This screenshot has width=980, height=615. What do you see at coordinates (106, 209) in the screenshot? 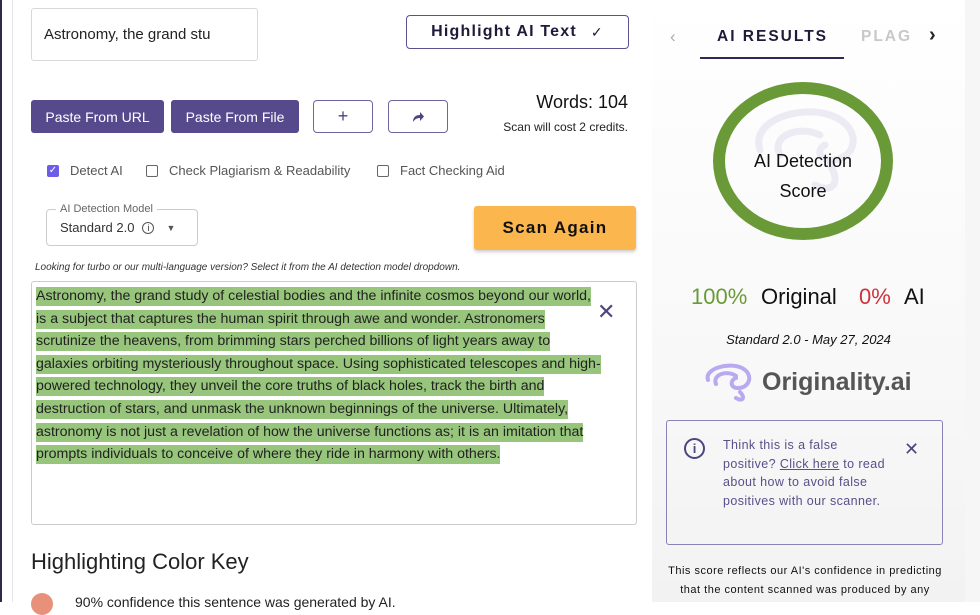
I see `model-label: AI Detection Model` at bounding box center [106, 209].